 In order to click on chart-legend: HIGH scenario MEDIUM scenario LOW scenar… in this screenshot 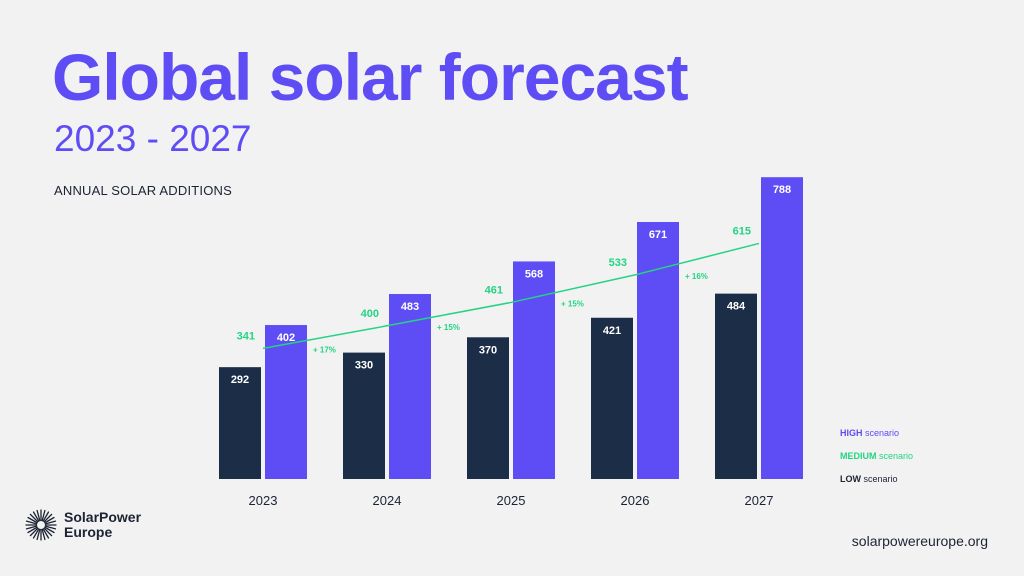, I will do `click(876, 456)`.